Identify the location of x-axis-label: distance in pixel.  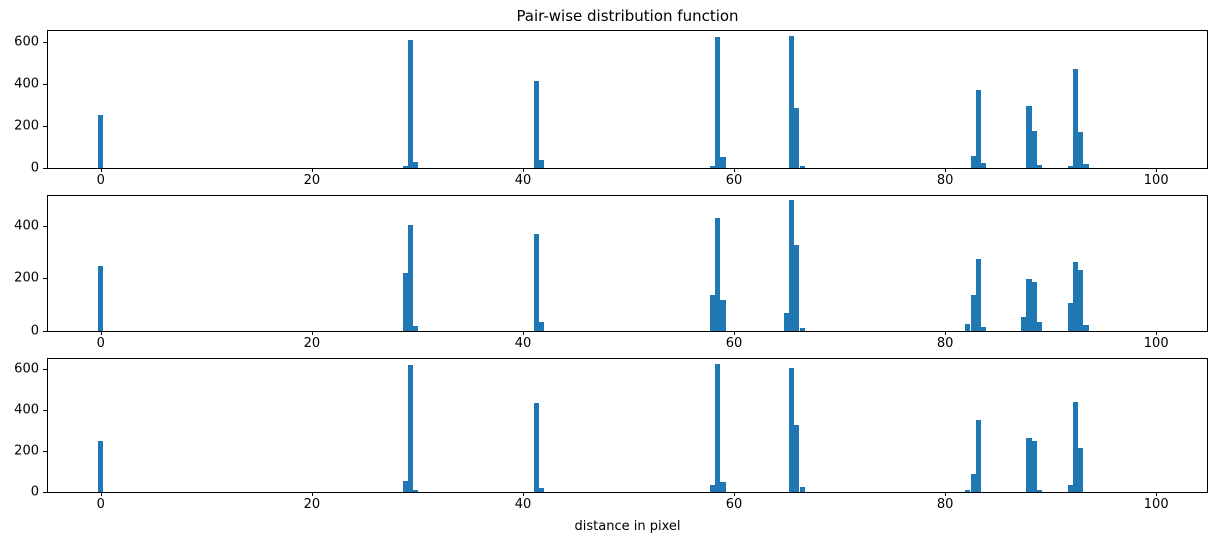
(627, 526).